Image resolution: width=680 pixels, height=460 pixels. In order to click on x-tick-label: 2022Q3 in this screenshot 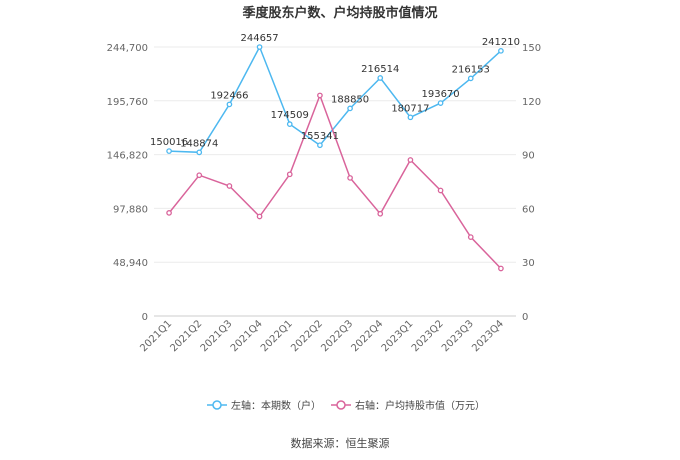, I will do `click(337, 336)`.